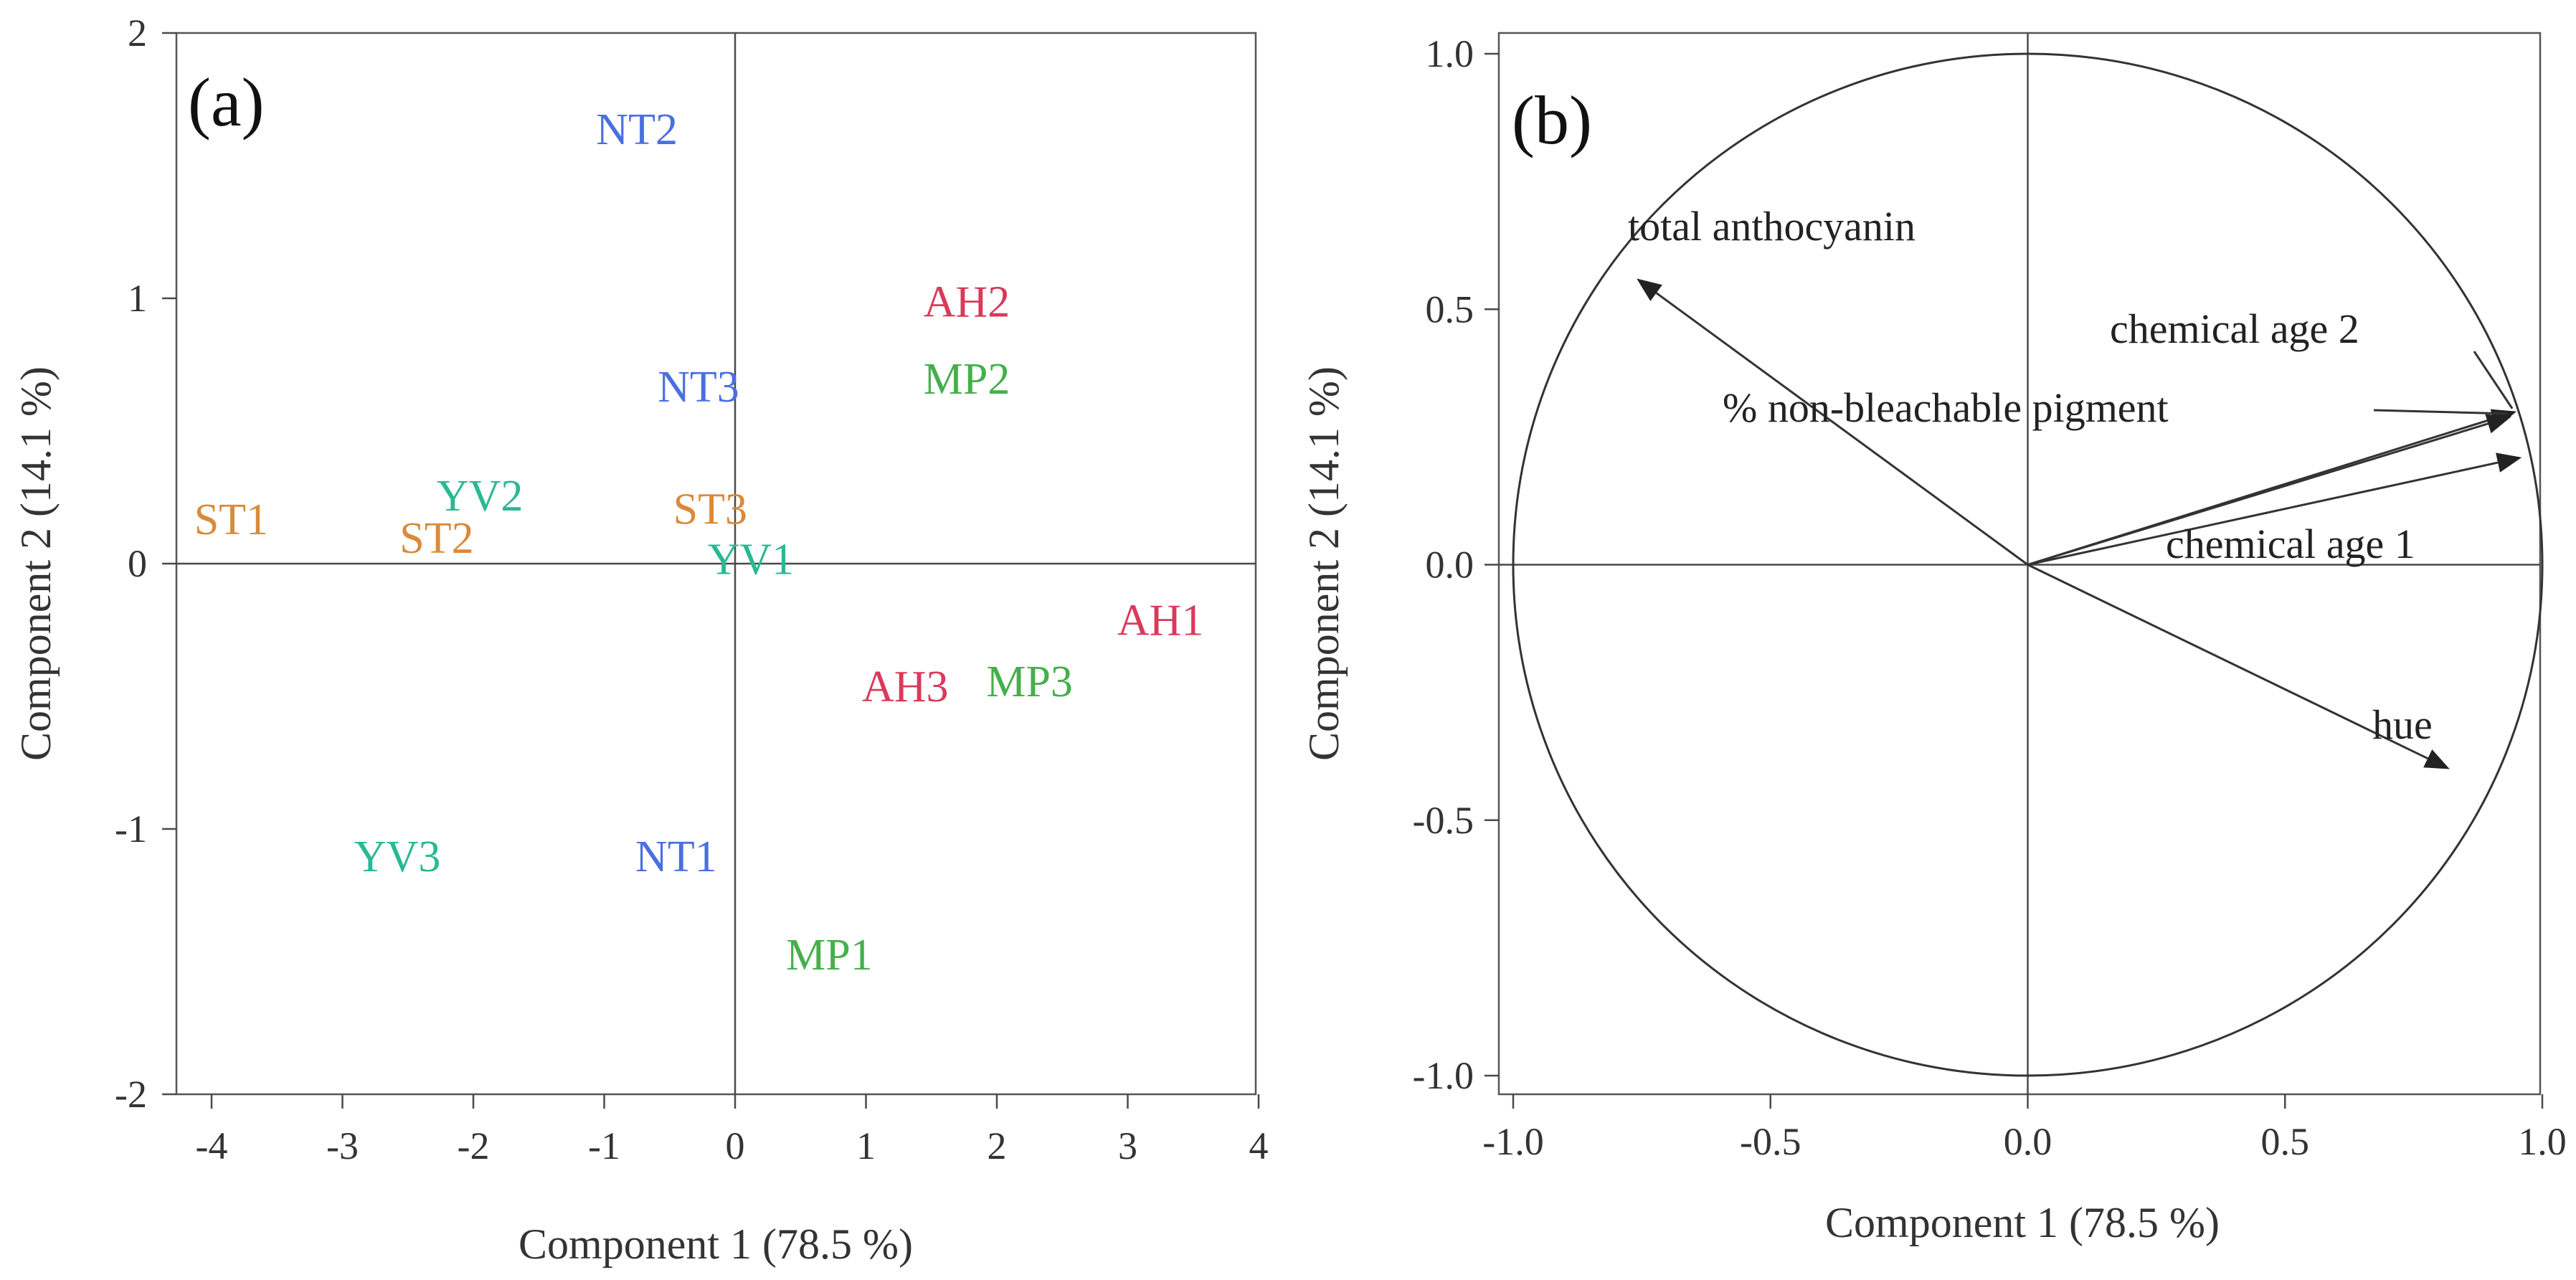  I want to click on point-mp3: MP3, so click(1029, 682).